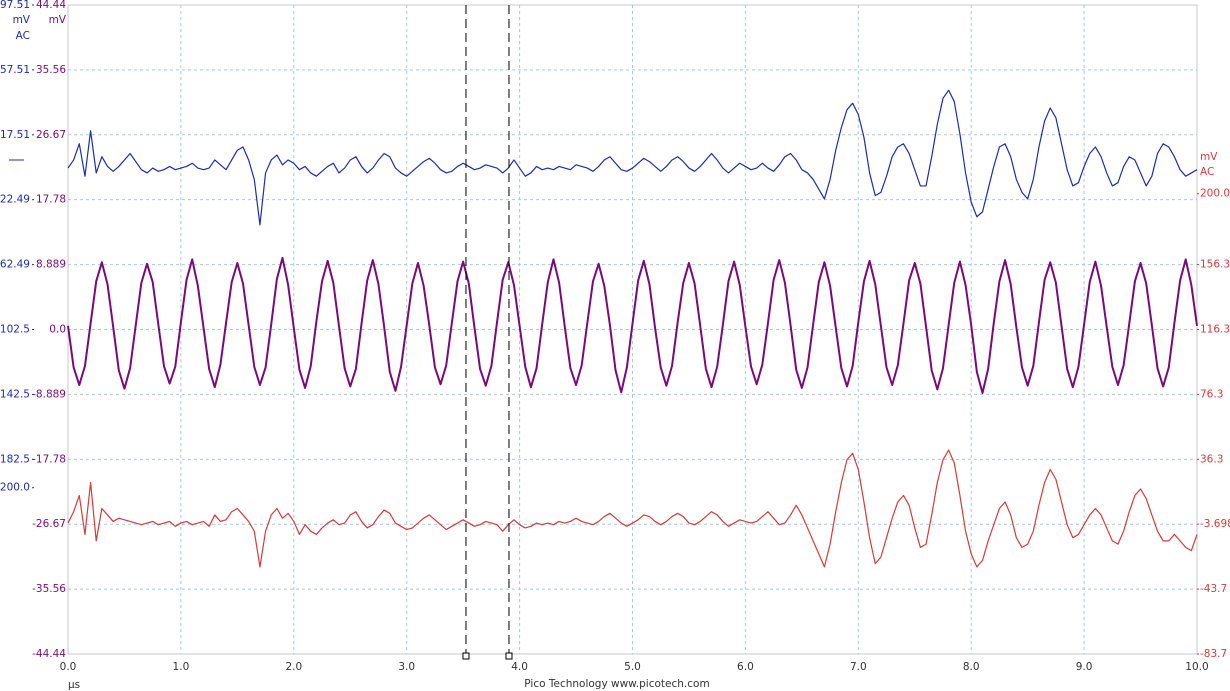 Image resolution: width=1230 pixels, height=691 pixels. What do you see at coordinates (15, 330) in the screenshot?
I see `y-tick-label: -102.5` at bounding box center [15, 330].